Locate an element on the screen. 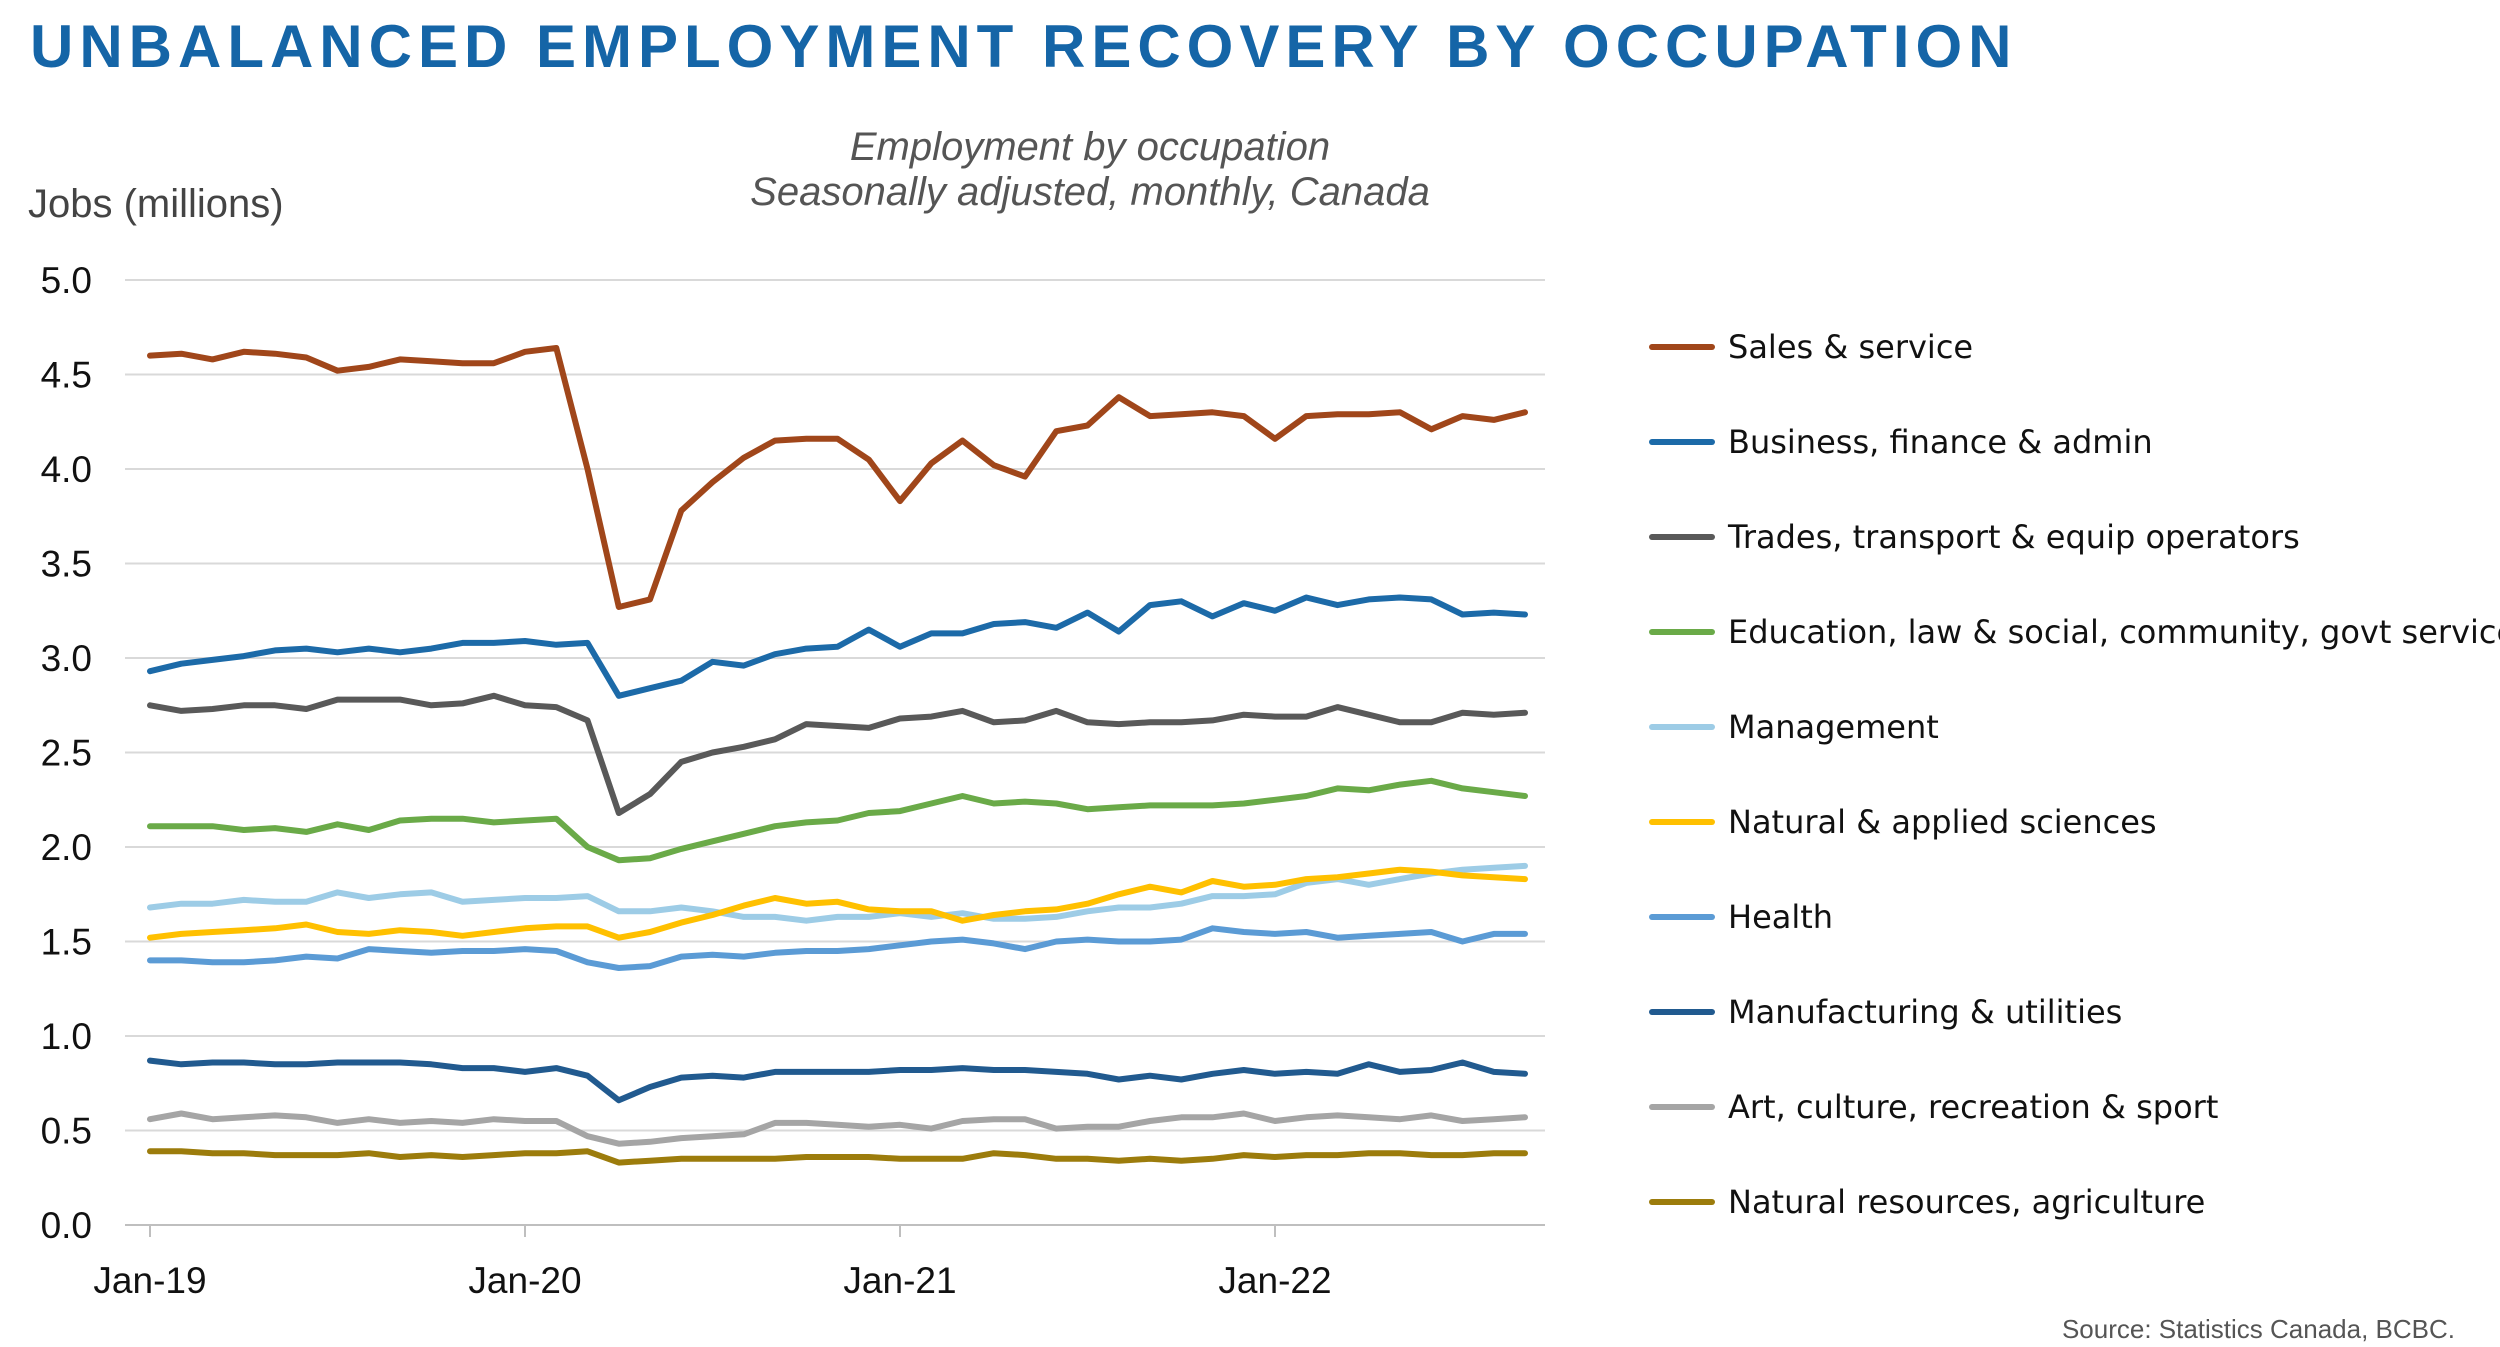 The image size is (2500, 1347). y-tick-label: 2.0 is located at coordinates (66, 847).